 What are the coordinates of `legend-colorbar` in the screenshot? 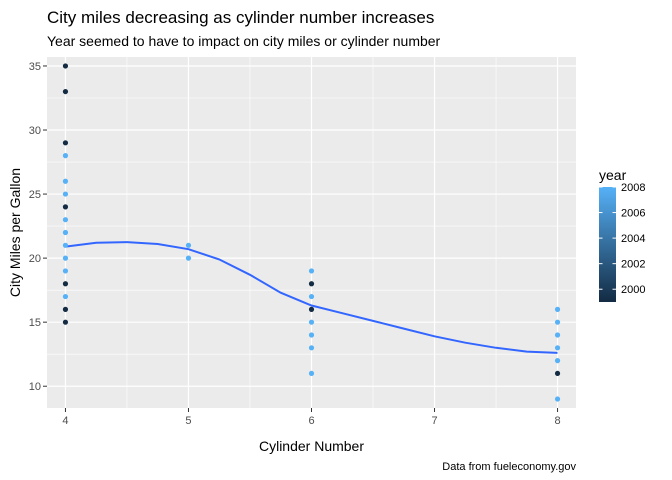 It's located at (607, 244).